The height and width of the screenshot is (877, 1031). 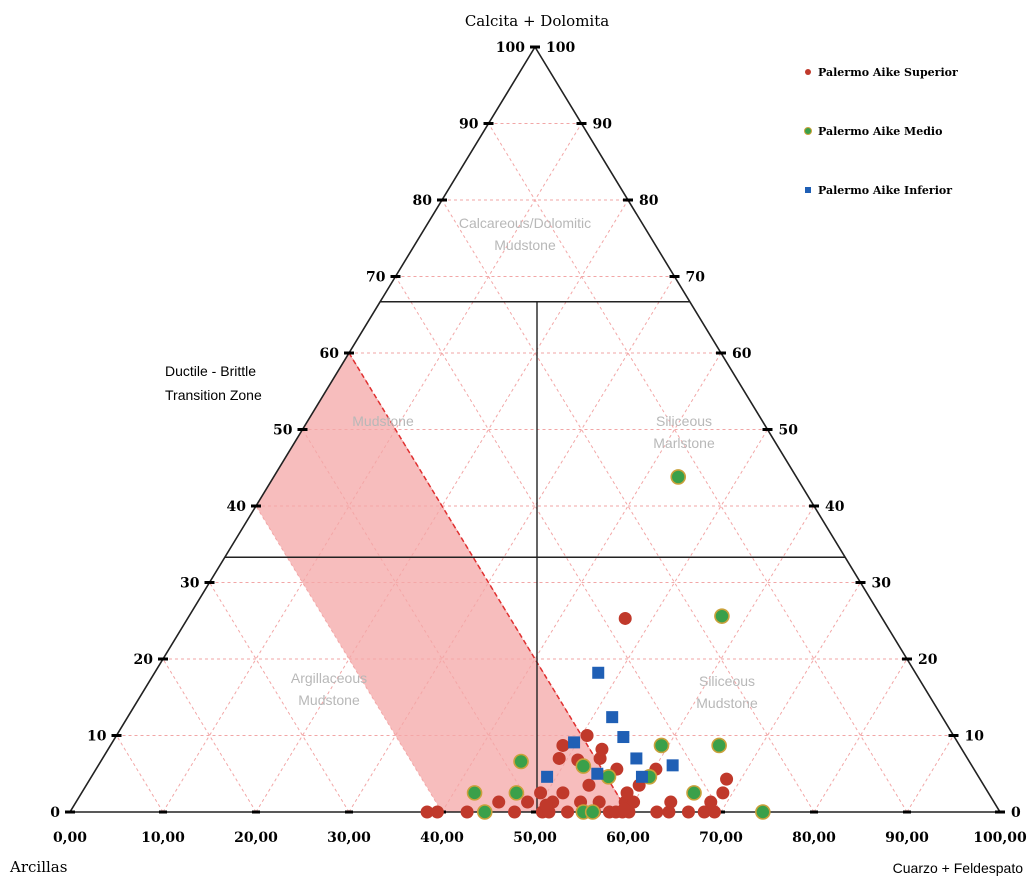 I want to click on ductile-brittle-boundary, so click(x=488, y=582).